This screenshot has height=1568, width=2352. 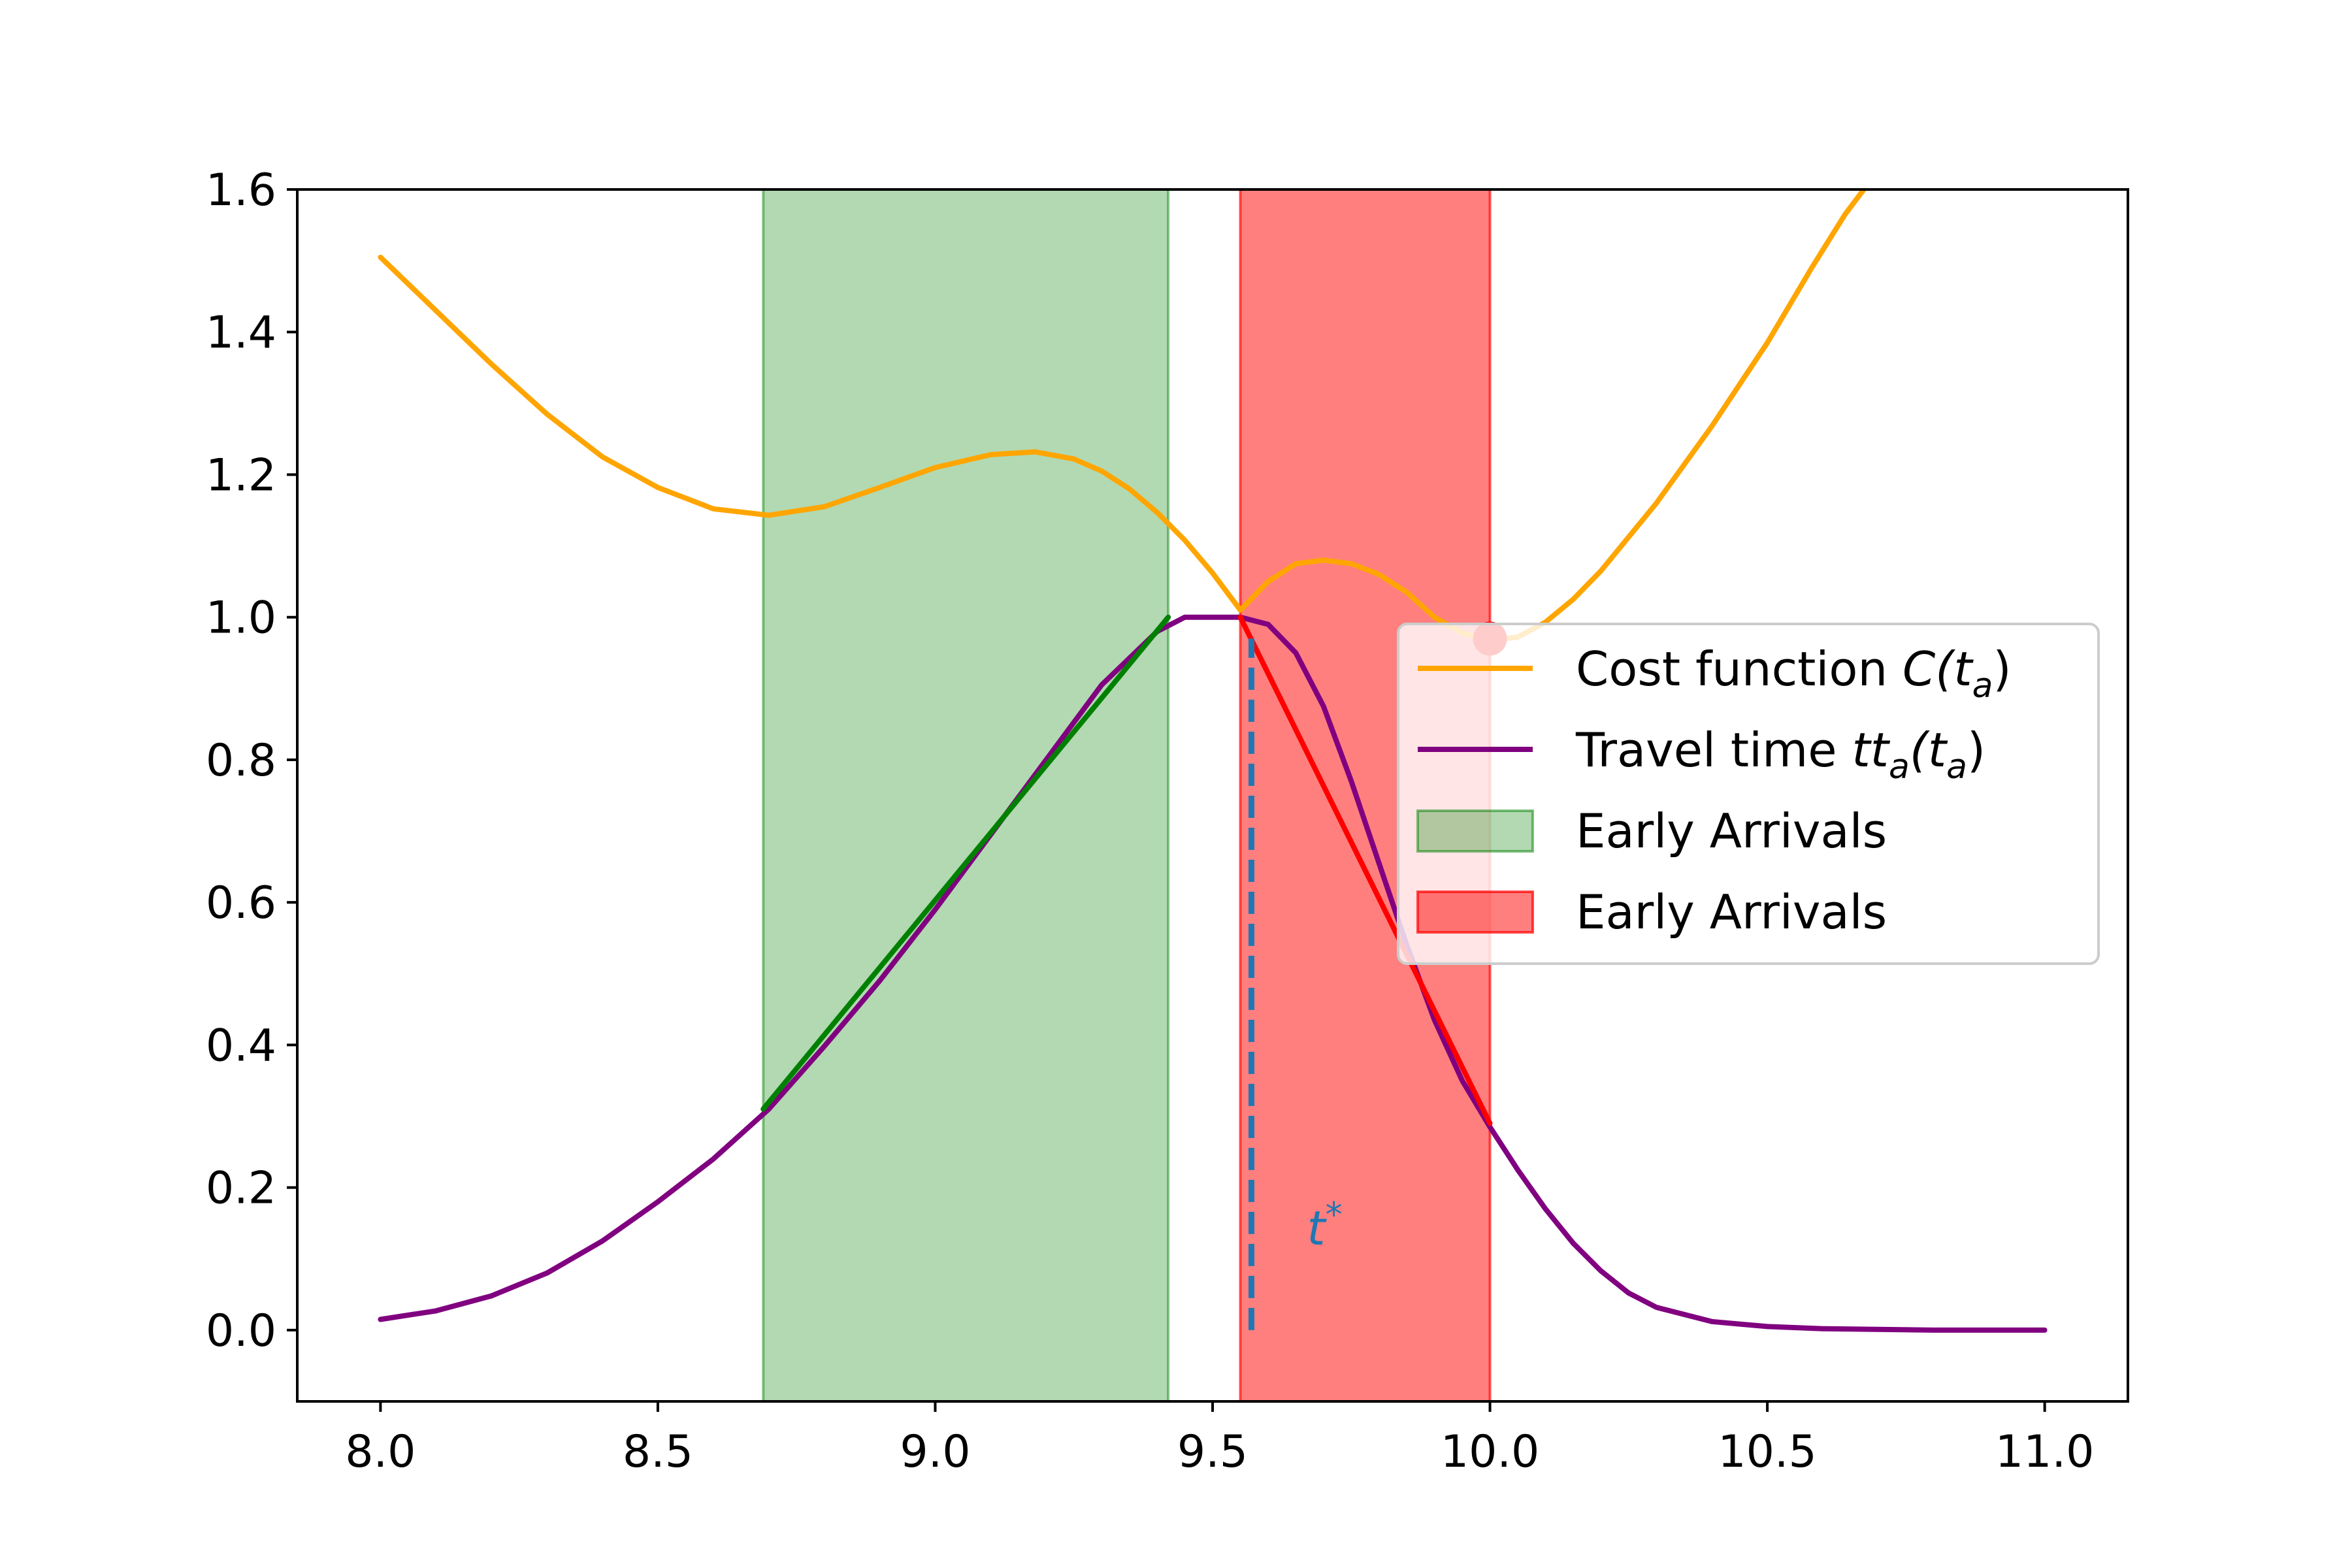 What do you see at coordinates (1767, 1452) in the screenshot?
I see `x-tick-label: 10.5` at bounding box center [1767, 1452].